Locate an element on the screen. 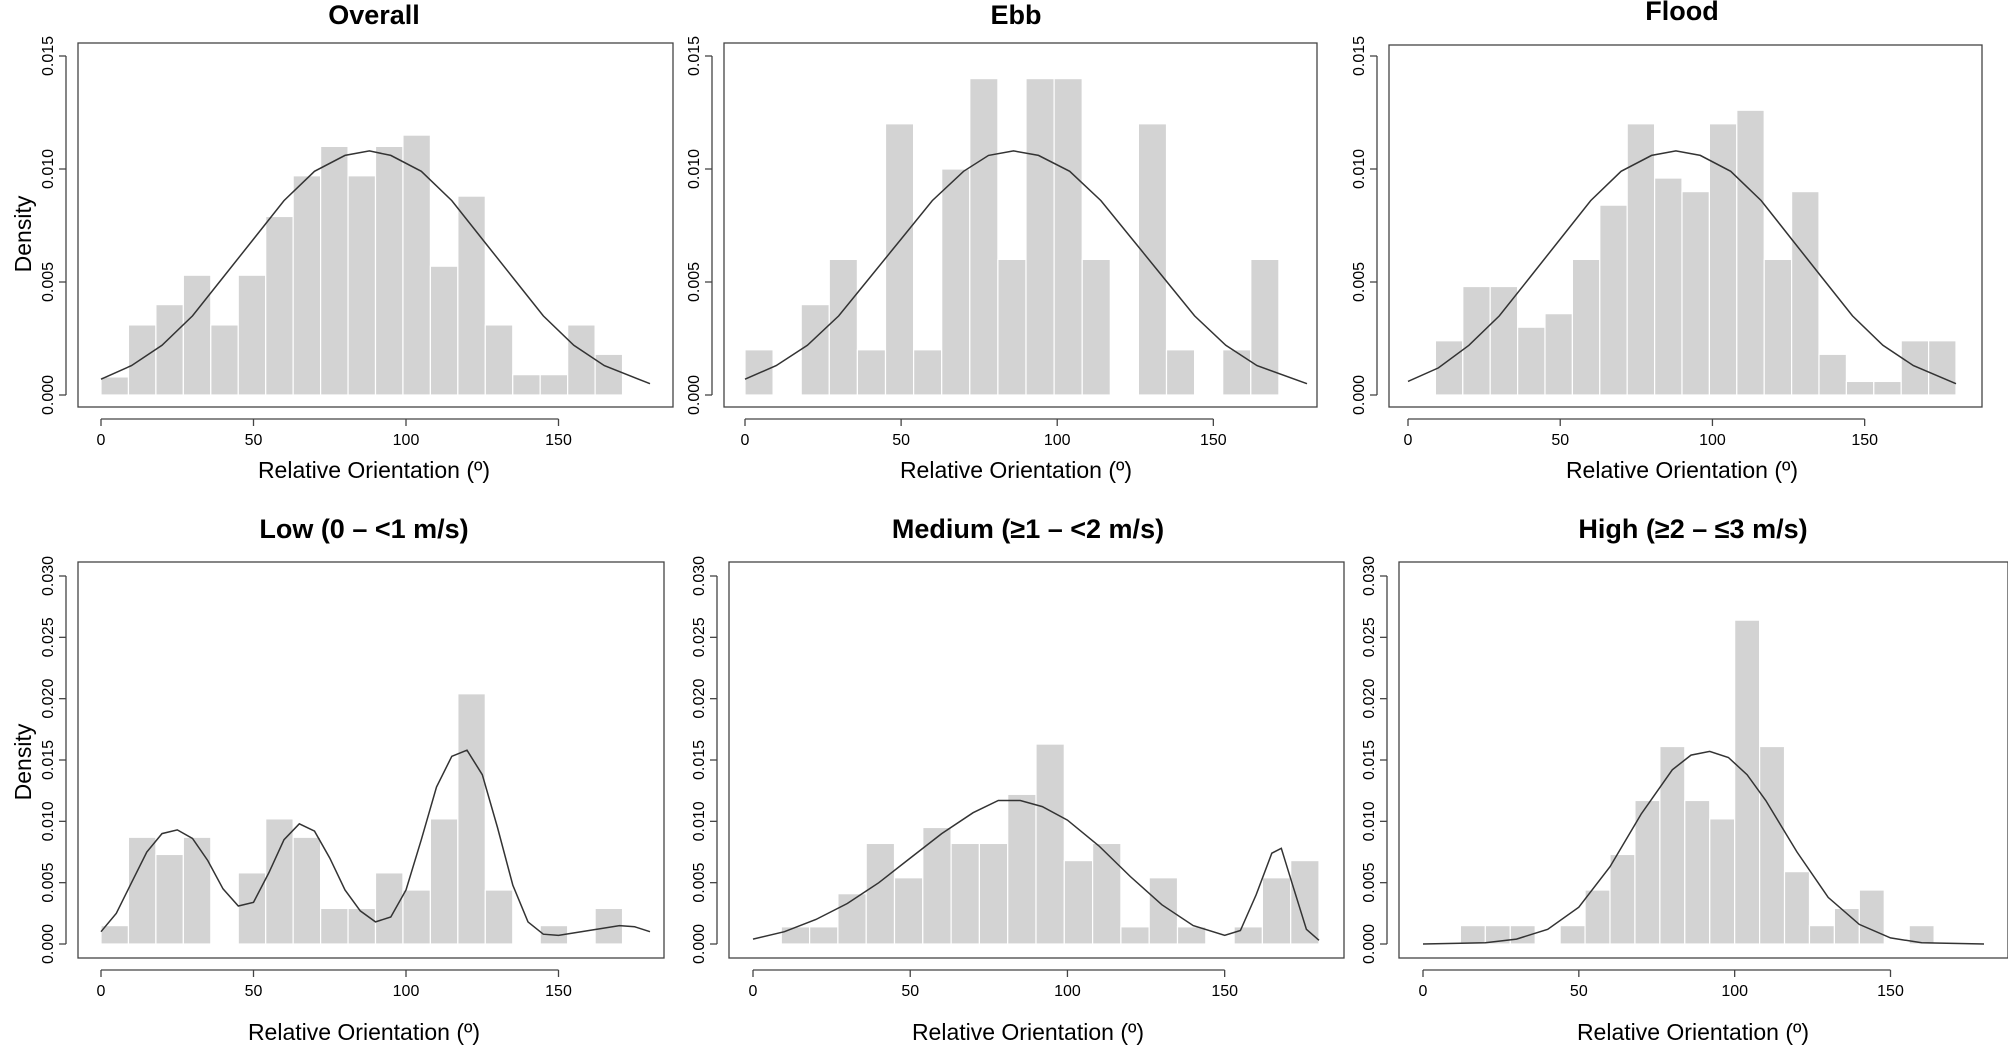 The height and width of the screenshot is (1055, 2008). panel-title: Flood is located at coordinates (1681, 13).